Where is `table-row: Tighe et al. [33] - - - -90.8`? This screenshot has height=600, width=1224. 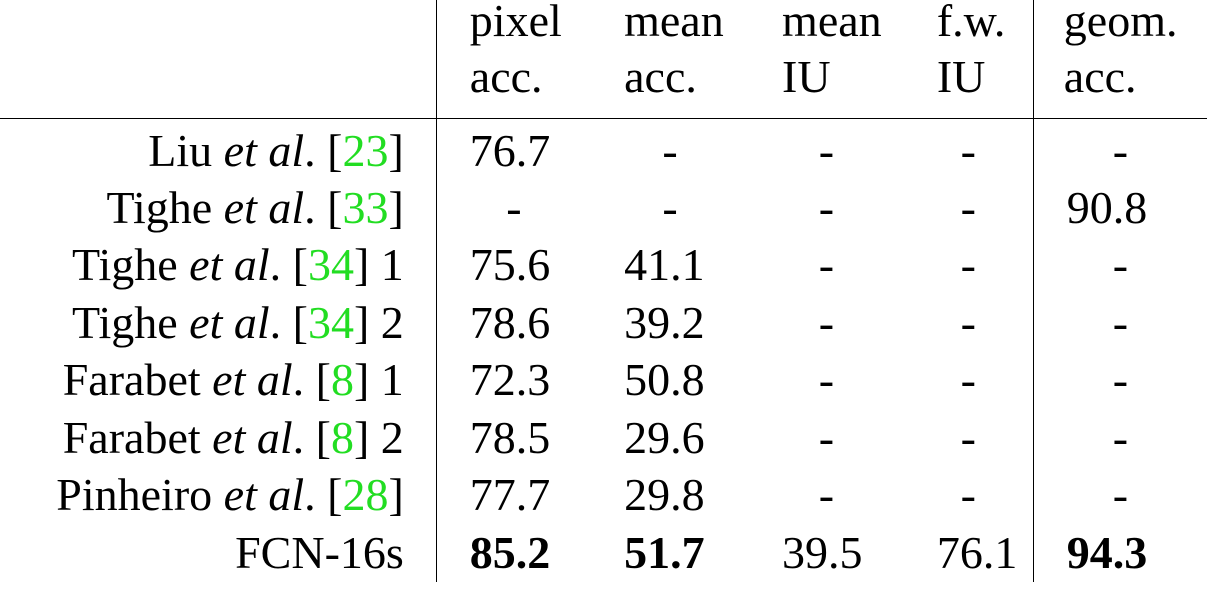
table-row: Tighe et al. [33] - - - -90.8 is located at coordinates (603, 208).